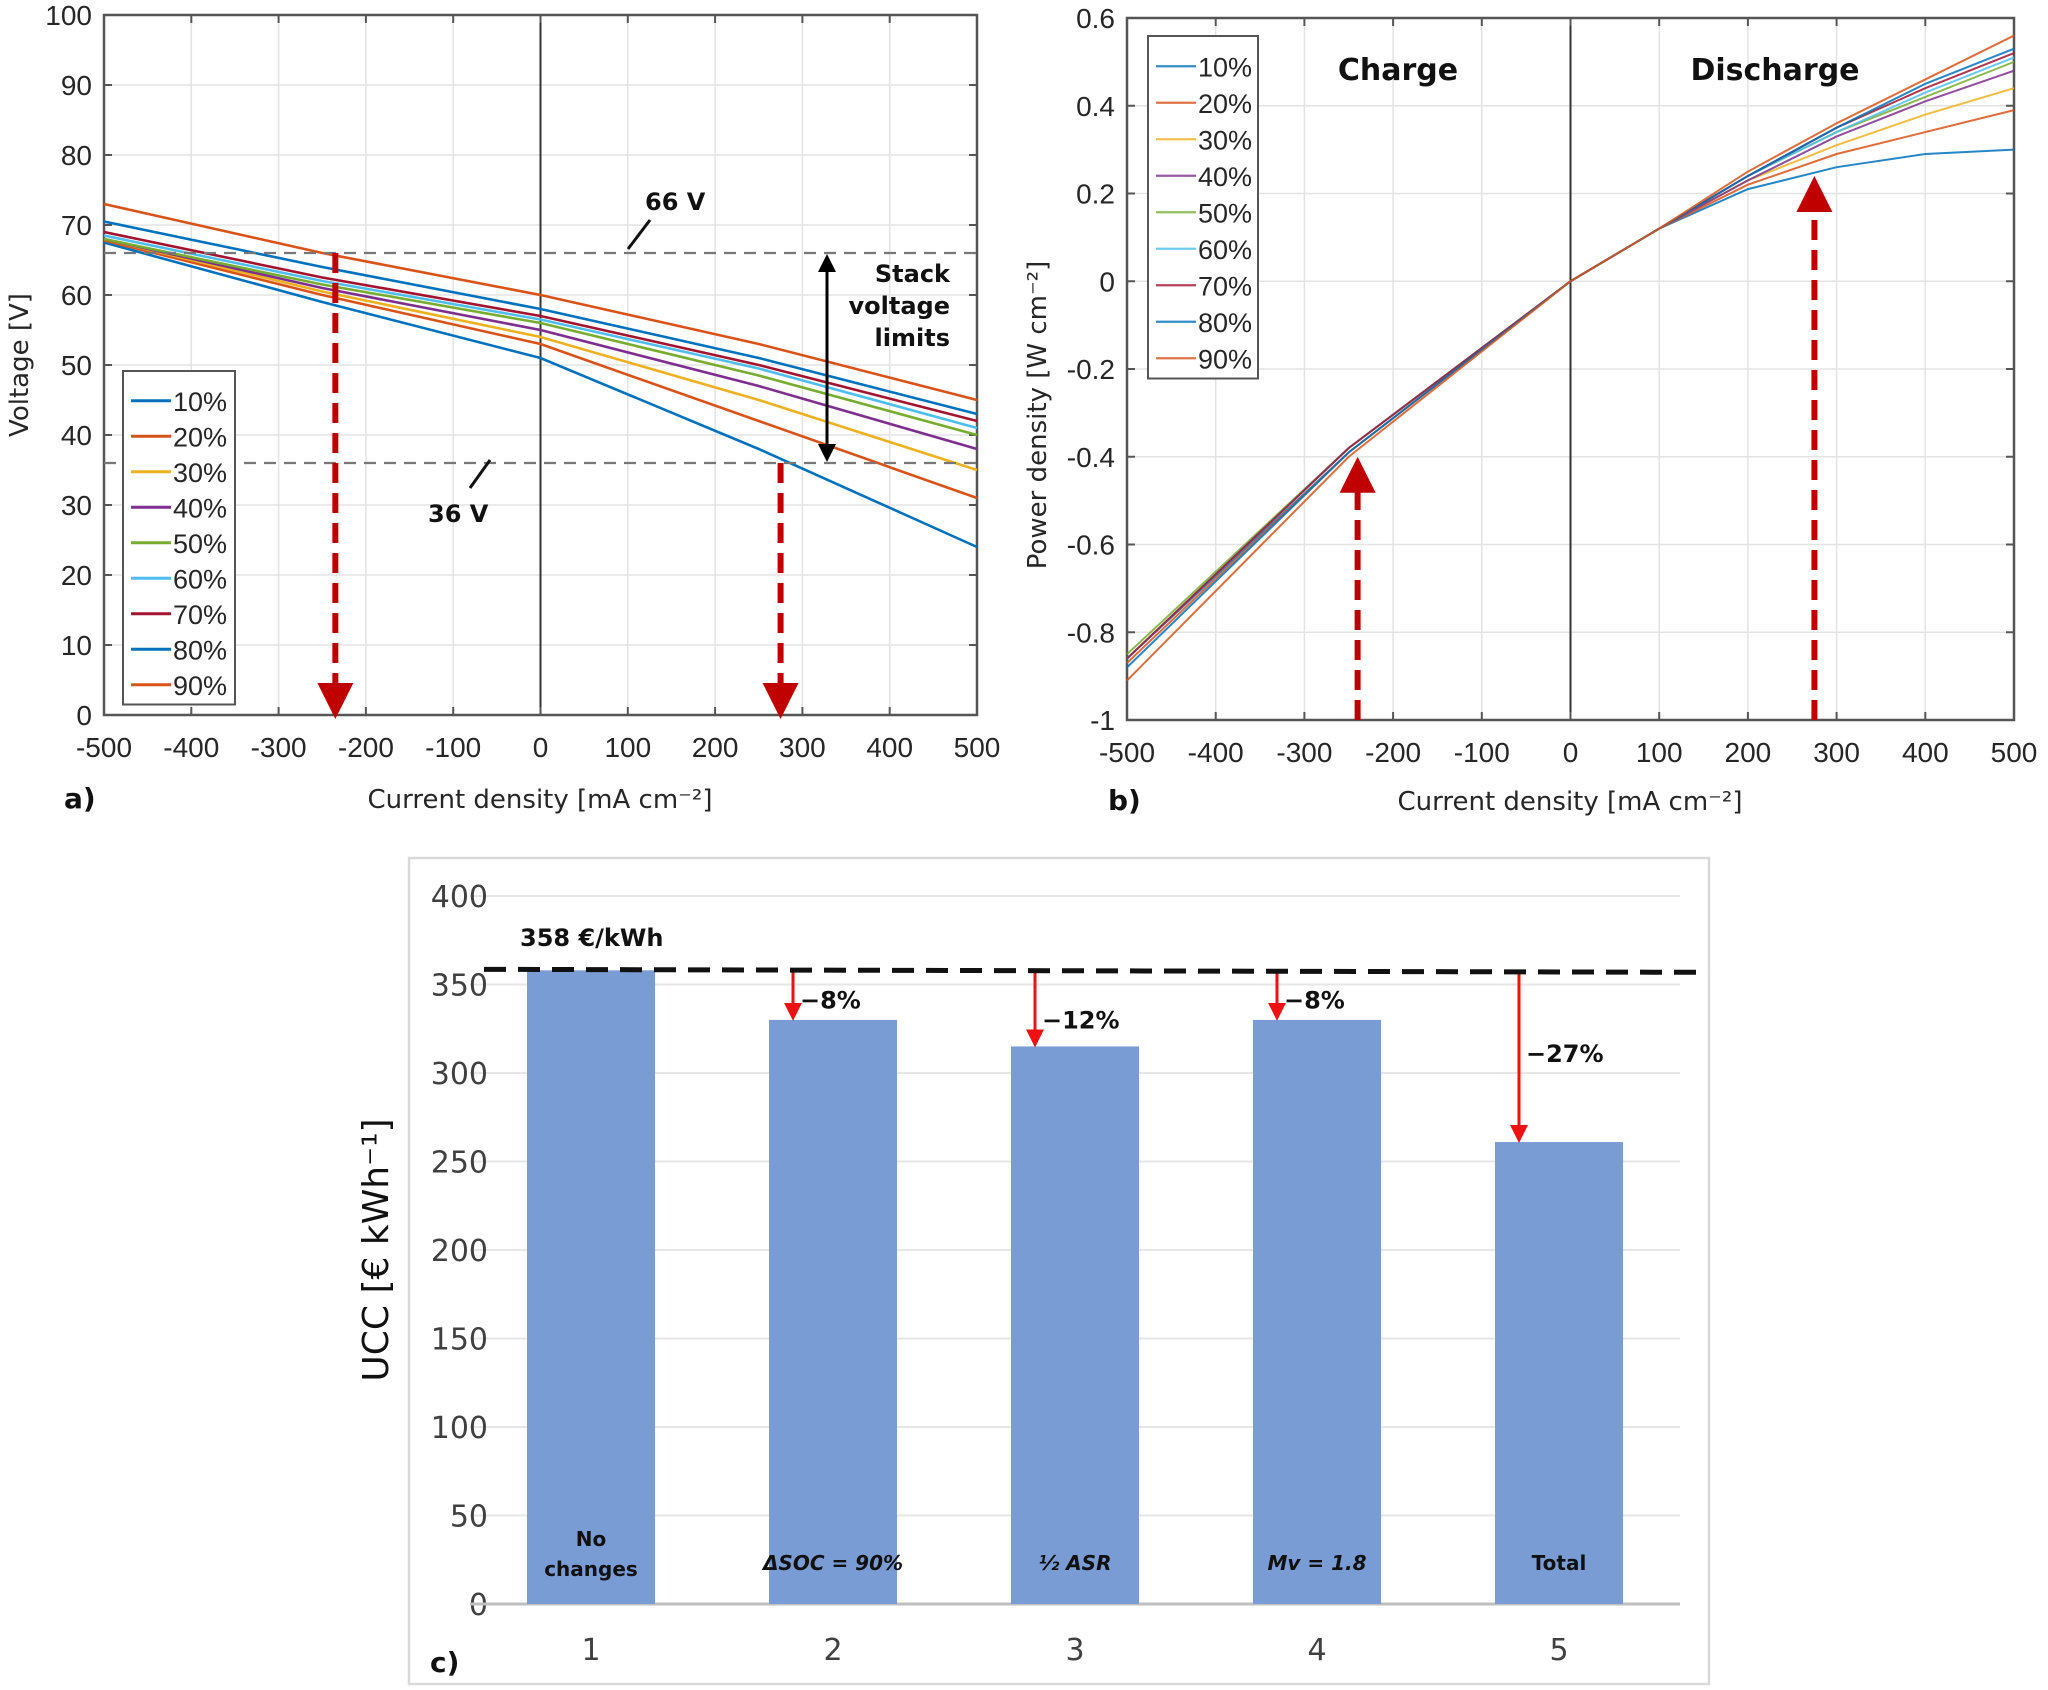  What do you see at coordinates (459, 1074) in the screenshot?
I see `y-tick-label: 300` at bounding box center [459, 1074].